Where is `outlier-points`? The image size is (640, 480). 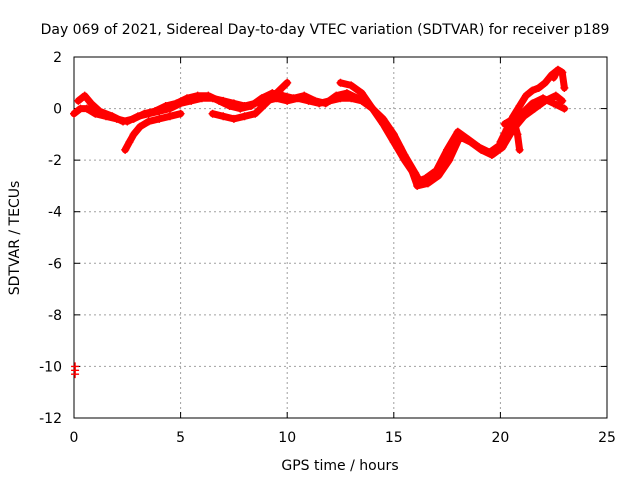 outlier-points is located at coordinates (75, 370).